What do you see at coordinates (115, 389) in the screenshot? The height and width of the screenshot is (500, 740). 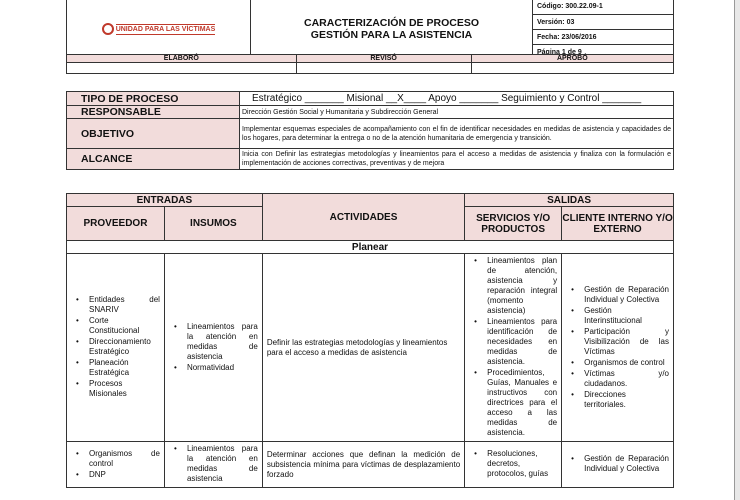 I see `list-item: Procesos Misionales` at bounding box center [115, 389].